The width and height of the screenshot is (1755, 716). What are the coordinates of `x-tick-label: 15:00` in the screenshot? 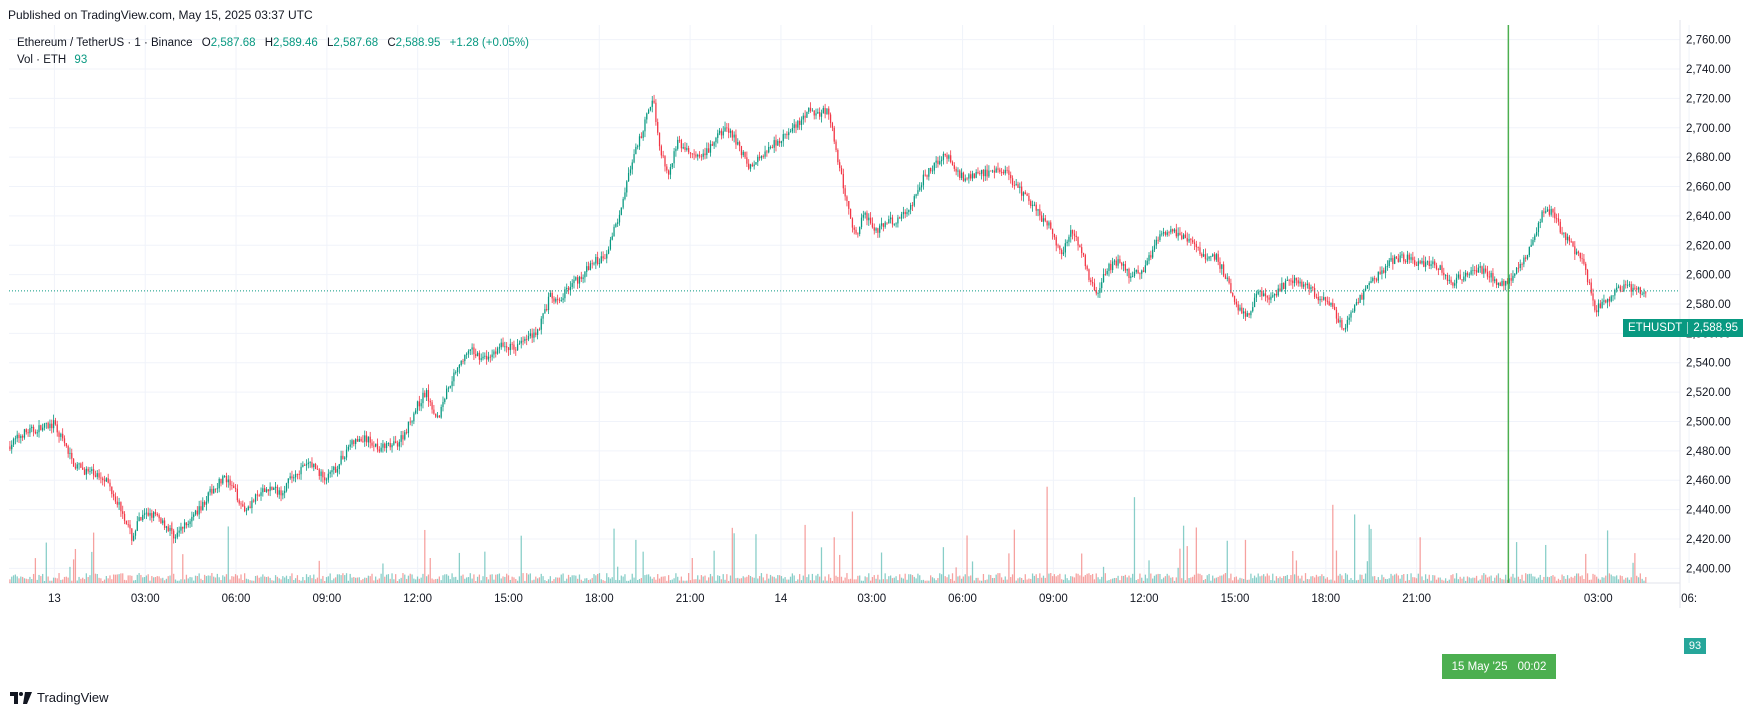 It's located at (1235, 599).